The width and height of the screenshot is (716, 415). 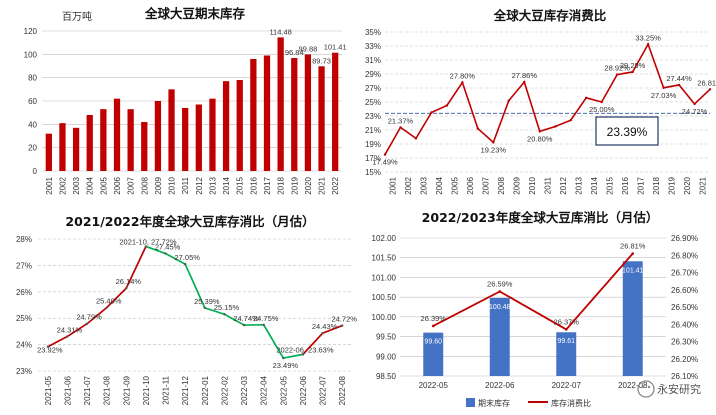 What do you see at coordinates (283, 390) in the screenshot?
I see `chart3-xtick: 2022-05` at bounding box center [283, 390].